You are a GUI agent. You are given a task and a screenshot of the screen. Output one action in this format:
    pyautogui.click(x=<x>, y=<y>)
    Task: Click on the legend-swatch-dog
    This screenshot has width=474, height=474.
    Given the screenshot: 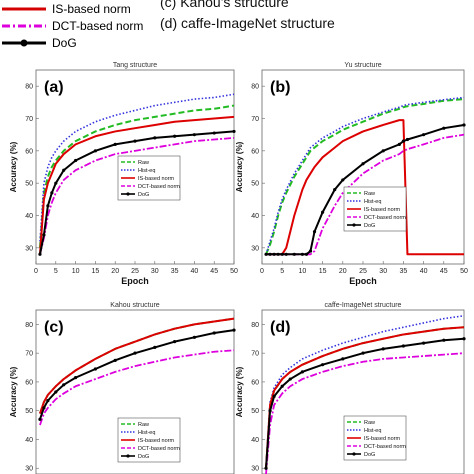 What is the action you would take?
    pyautogui.click(x=24, y=43)
    